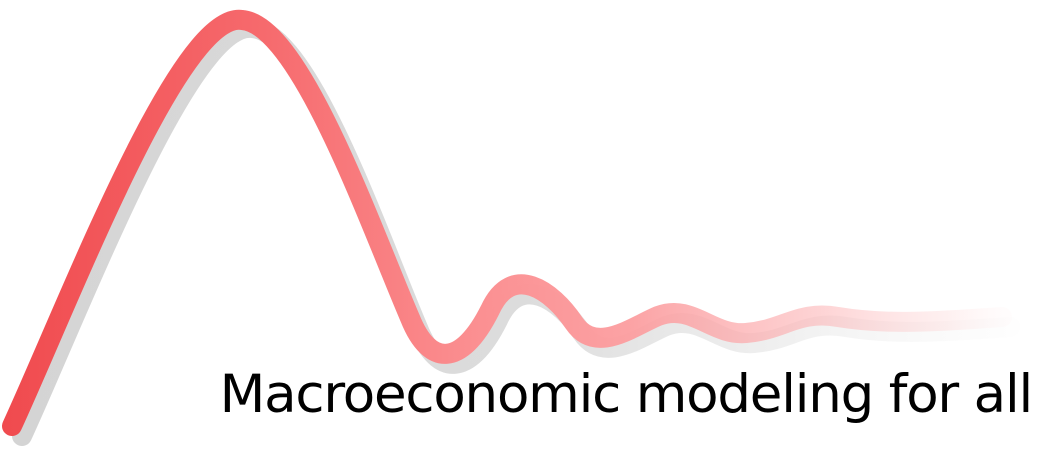 The width and height of the screenshot is (1053, 454). Describe the element at coordinates (626, 394) in the screenshot. I see `tagline: Macroeconomic modeling for all` at that location.